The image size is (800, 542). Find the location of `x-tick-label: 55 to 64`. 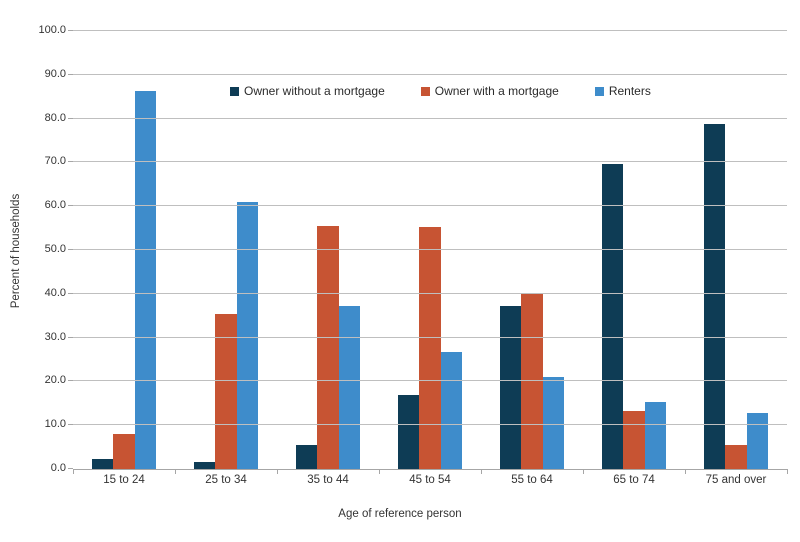

x-tick-label: 55 to 64 is located at coordinates (532, 480).